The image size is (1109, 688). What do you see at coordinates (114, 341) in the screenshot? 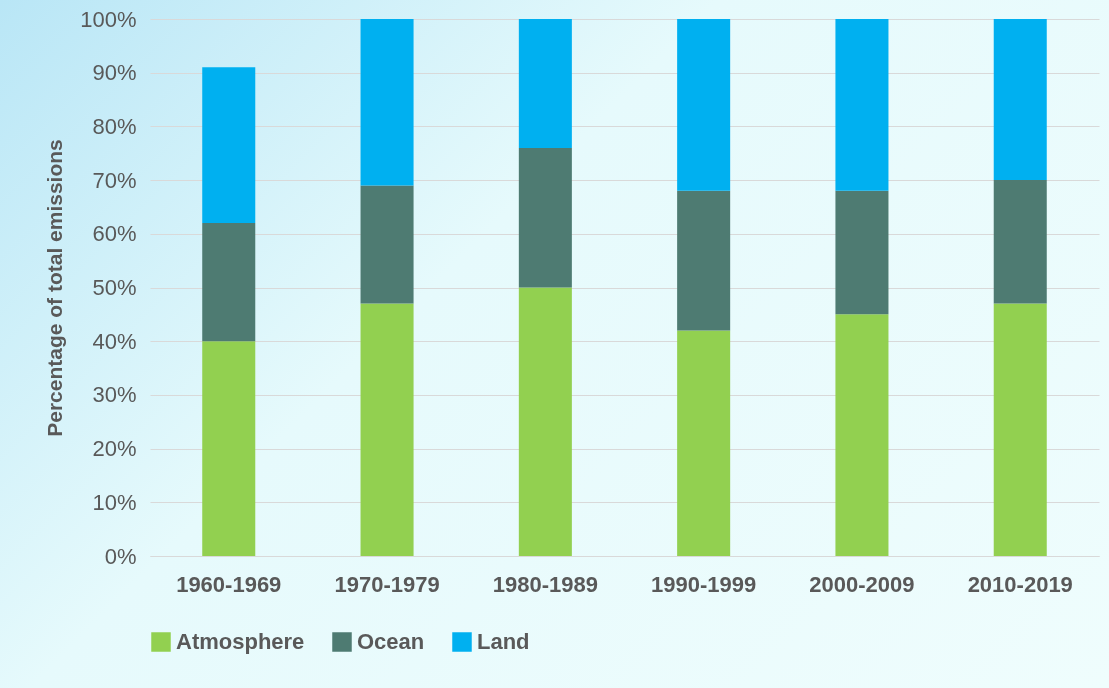
I see `y-tick-label: 40%` at bounding box center [114, 341].